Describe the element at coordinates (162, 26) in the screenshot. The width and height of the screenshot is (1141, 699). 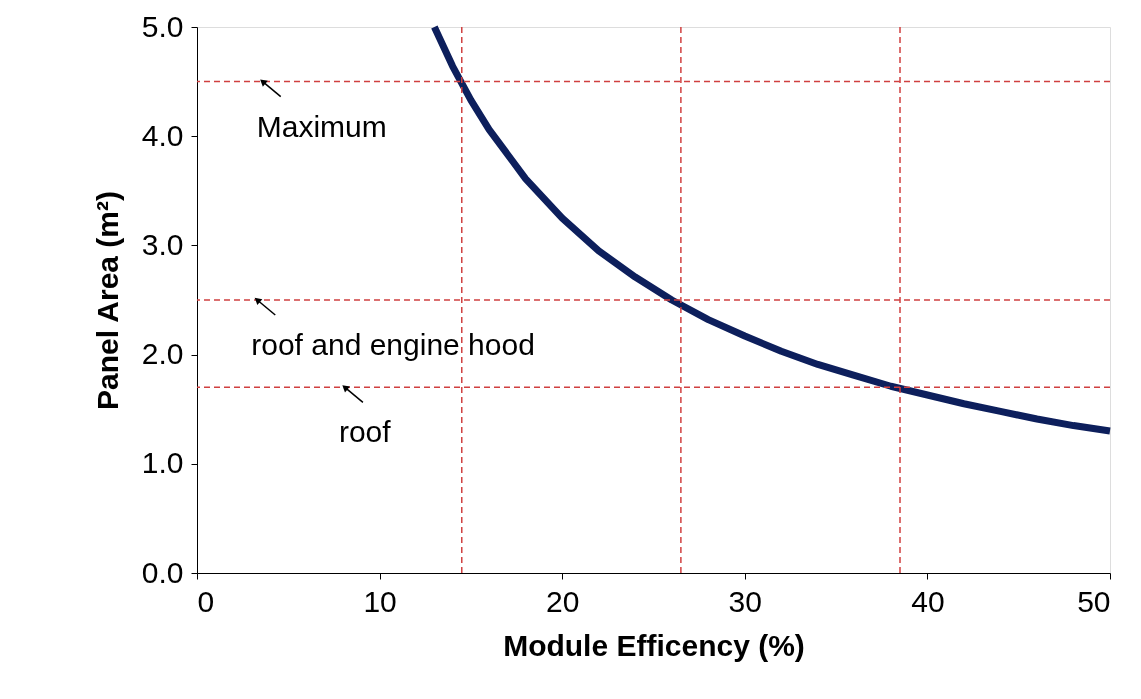
I see `y-tick-label: 5.0` at that location.